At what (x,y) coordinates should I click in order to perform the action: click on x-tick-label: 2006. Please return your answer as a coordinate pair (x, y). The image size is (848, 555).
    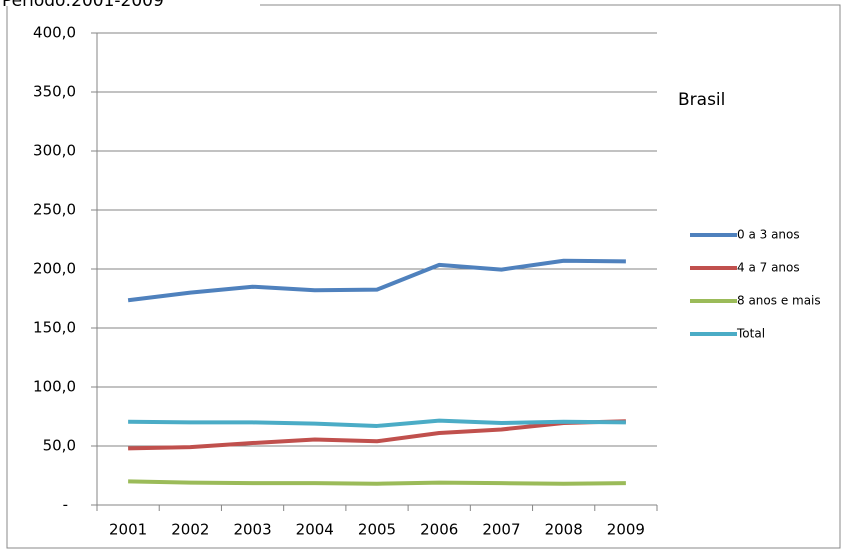
    Looking at the image, I should click on (439, 530).